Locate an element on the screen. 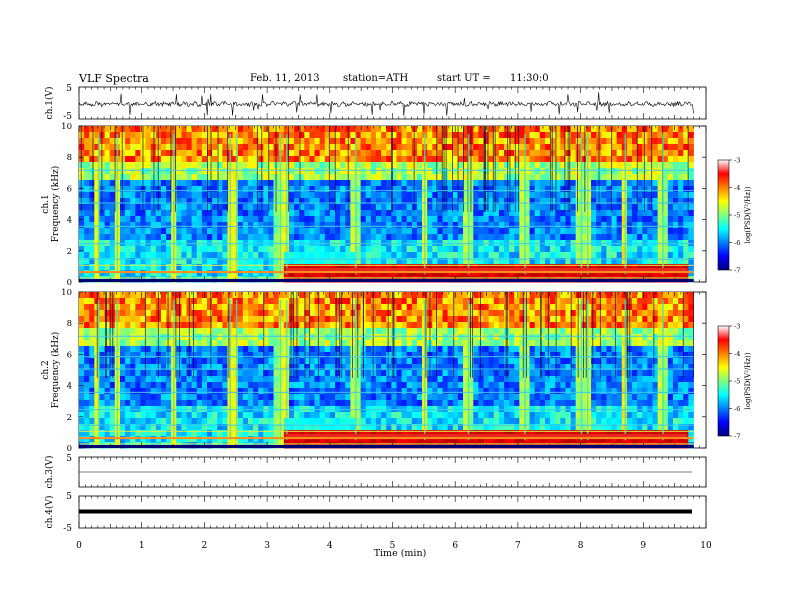  start-ut-label: start UT = is located at coordinates (464, 78).